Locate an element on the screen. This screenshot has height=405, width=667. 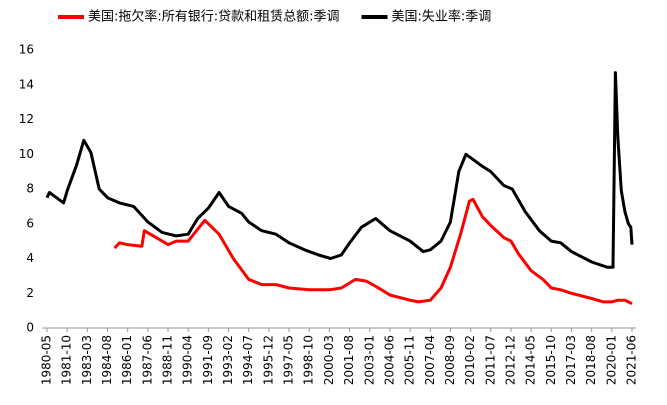
y-tick-label: 0 is located at coordinates (30, 328).